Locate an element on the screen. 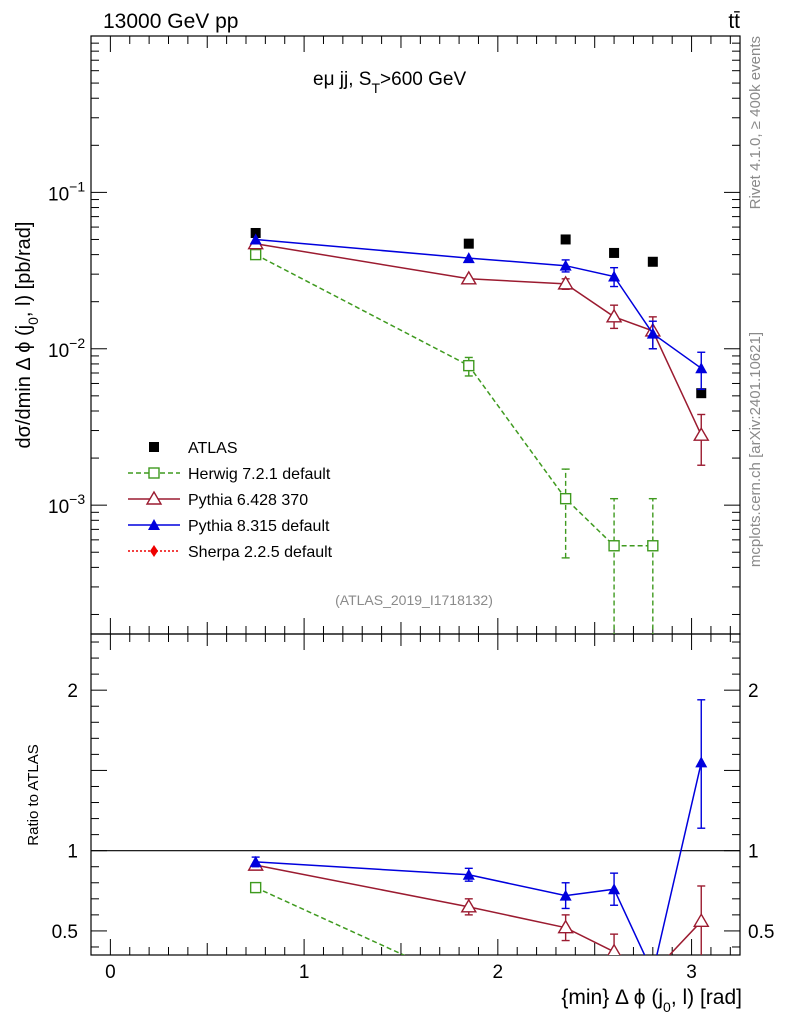 Image resolution: width=786 pixels, height=1024 pixels. plot-title: eμ jj, ST>600 GeV is located at coordinates (389, 82).